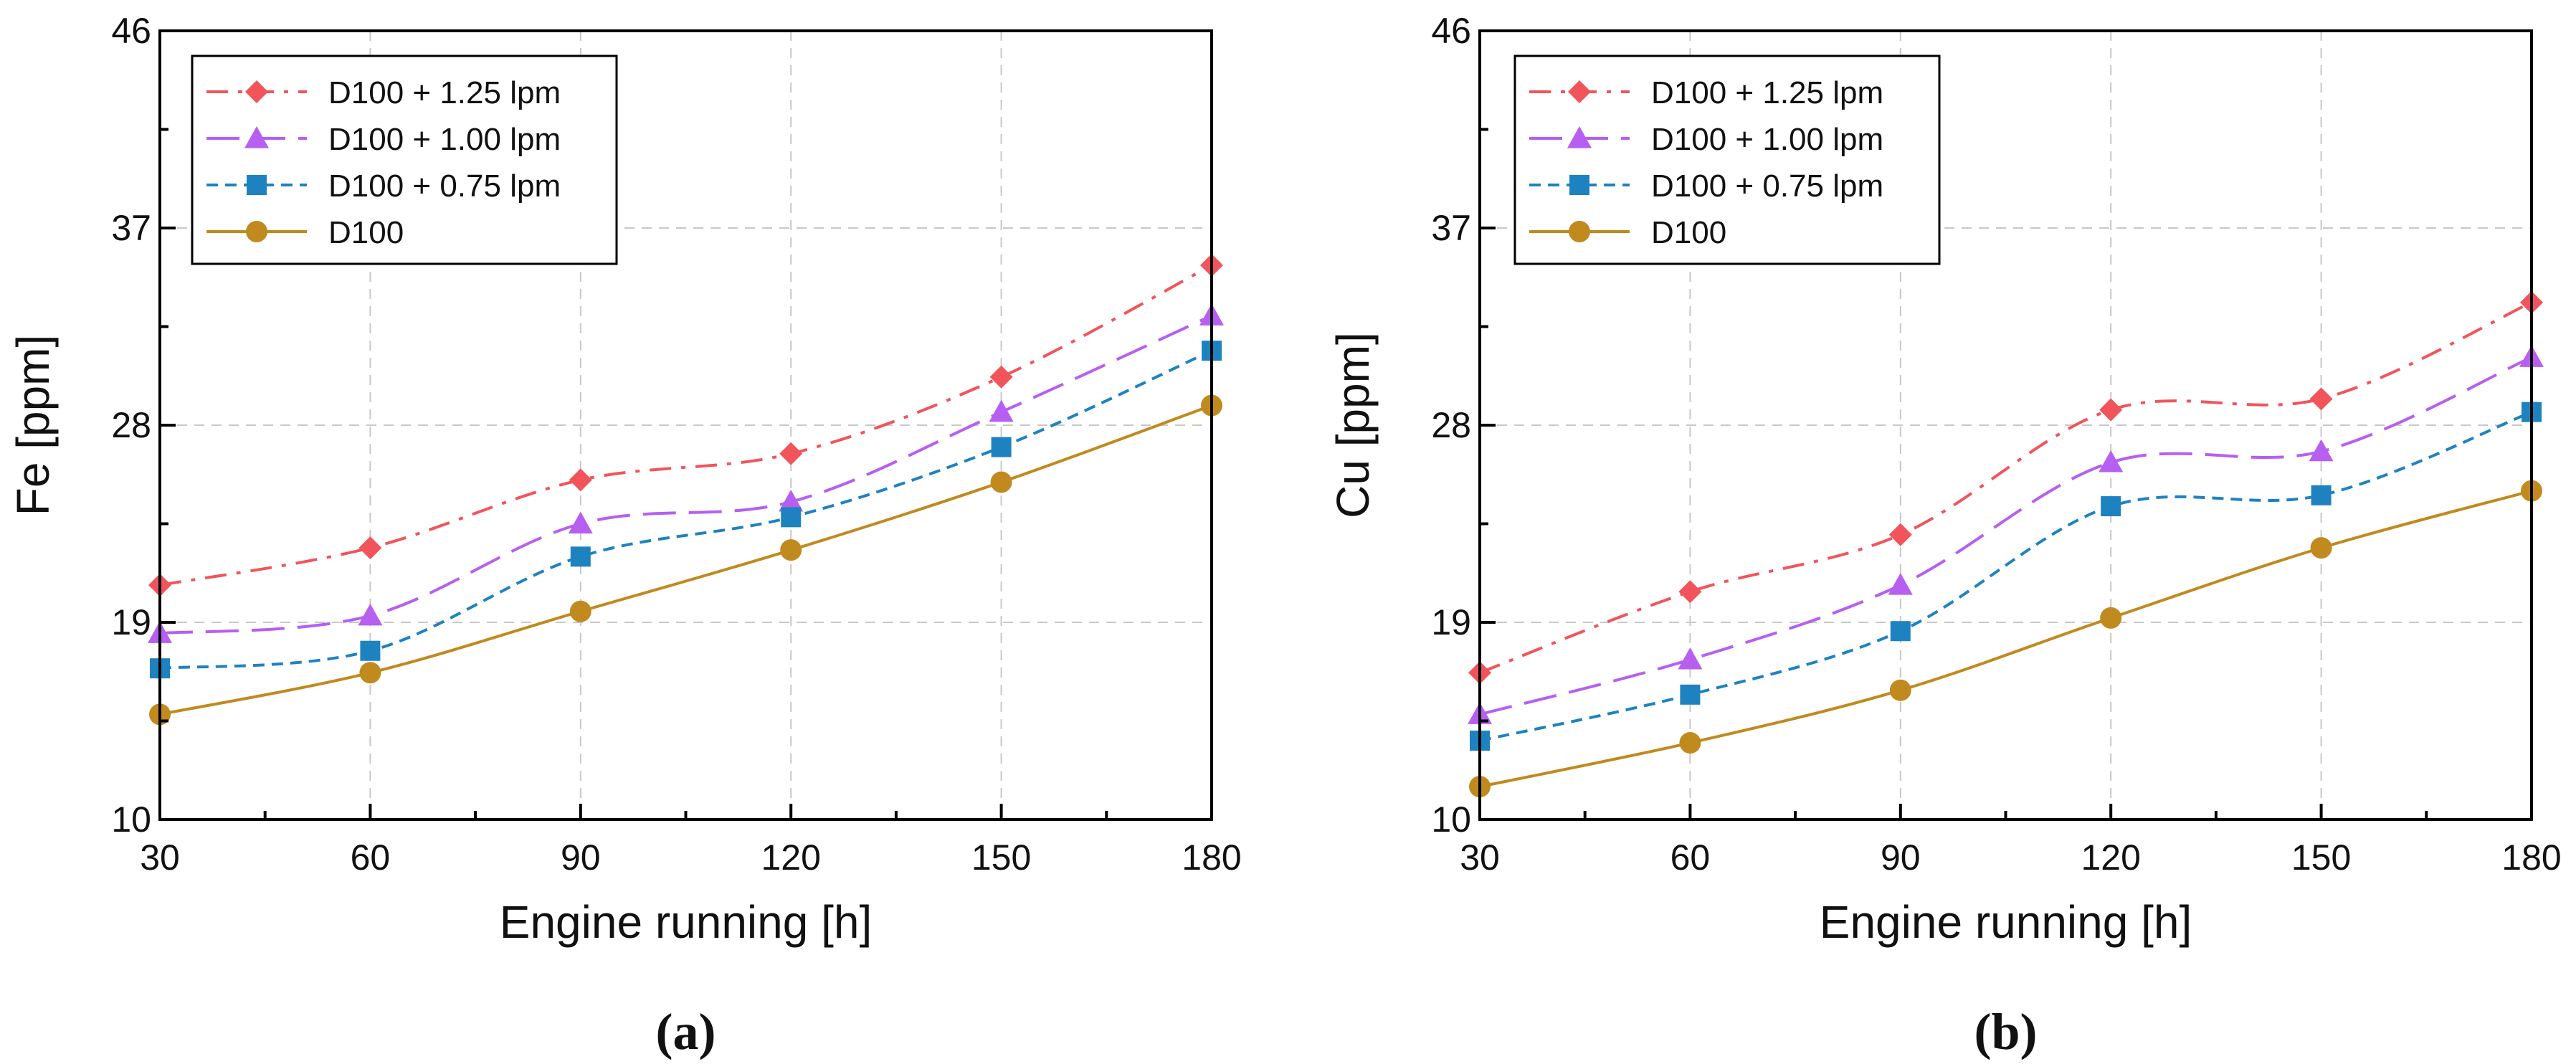 The height and width of the screenshot is (1064, 2576). I want to click on panel-label: (a), so click(686, 1031).